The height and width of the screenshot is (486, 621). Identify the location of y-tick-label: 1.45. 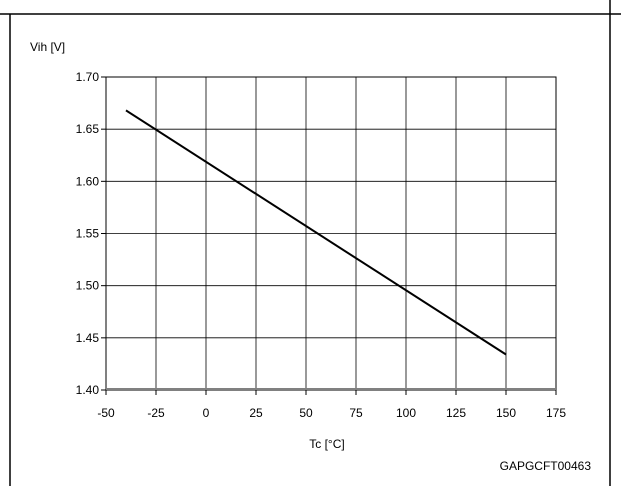
(88, 338).